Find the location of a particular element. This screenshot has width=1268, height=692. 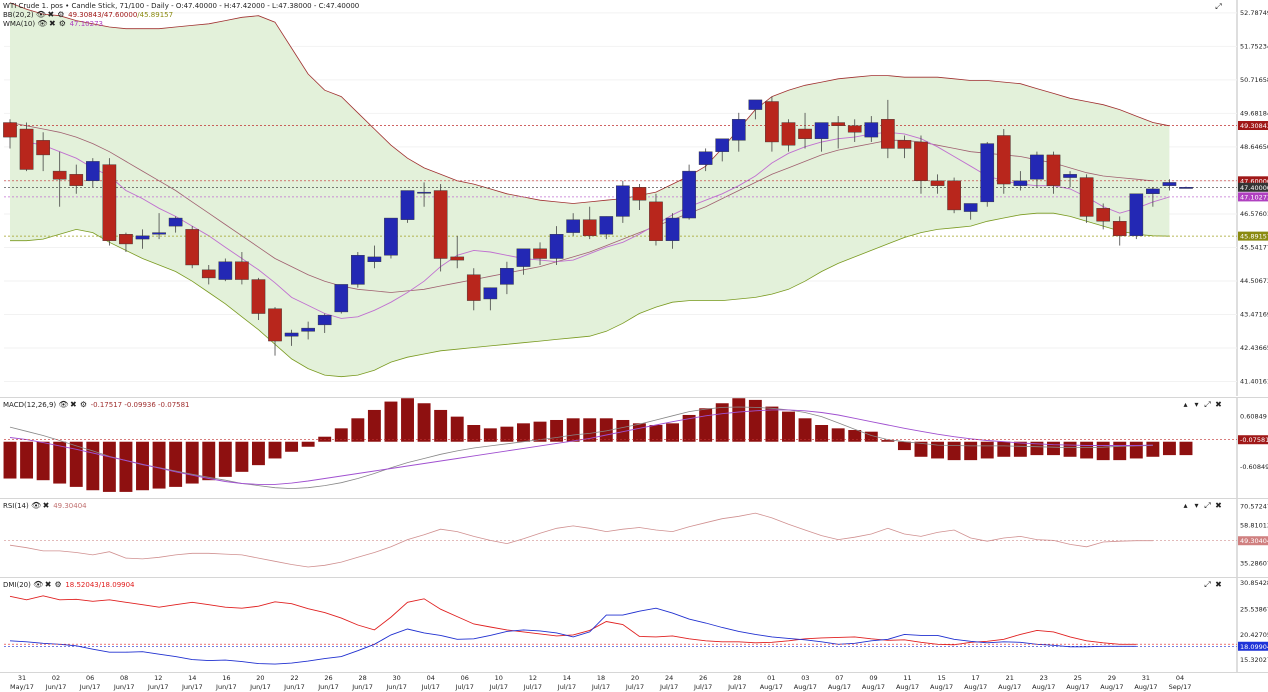

x-tick-day: 17 is located at coordinates (976, 678).